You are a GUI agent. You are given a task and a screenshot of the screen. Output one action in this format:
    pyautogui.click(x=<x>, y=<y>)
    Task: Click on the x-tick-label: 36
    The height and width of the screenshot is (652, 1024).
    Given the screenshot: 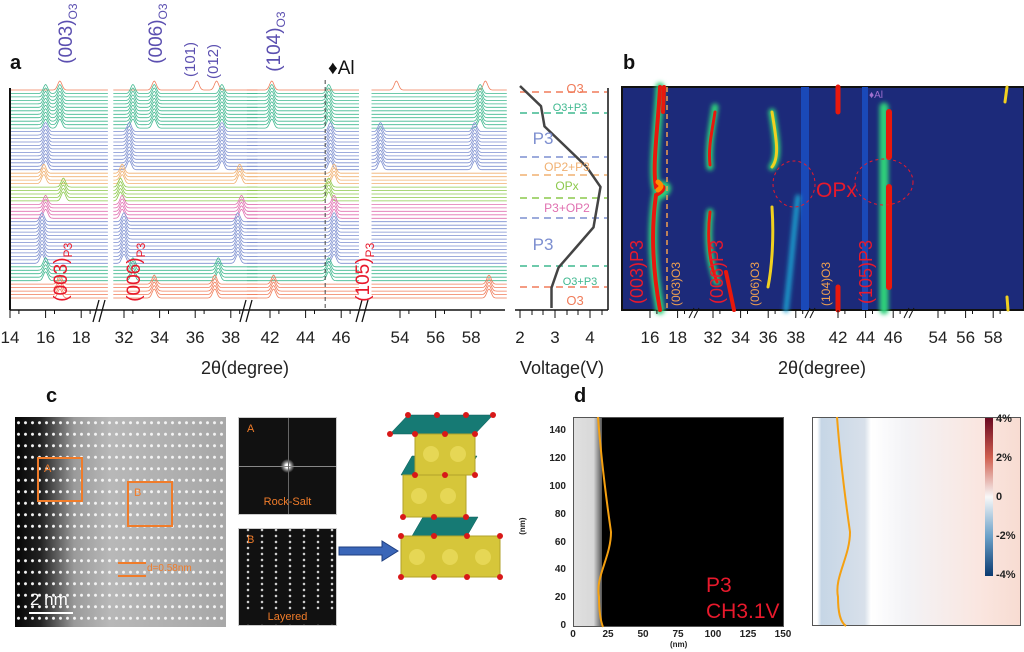 What is the action you would take?
    pyautogui.click(x=768, y=337)
    